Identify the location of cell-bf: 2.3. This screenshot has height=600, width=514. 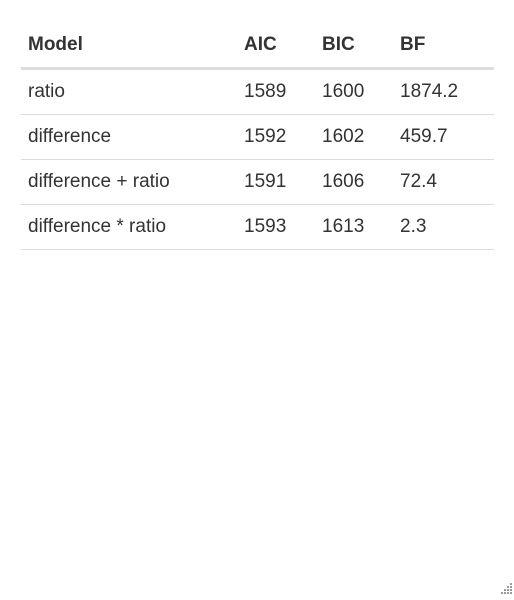
(443, 227).